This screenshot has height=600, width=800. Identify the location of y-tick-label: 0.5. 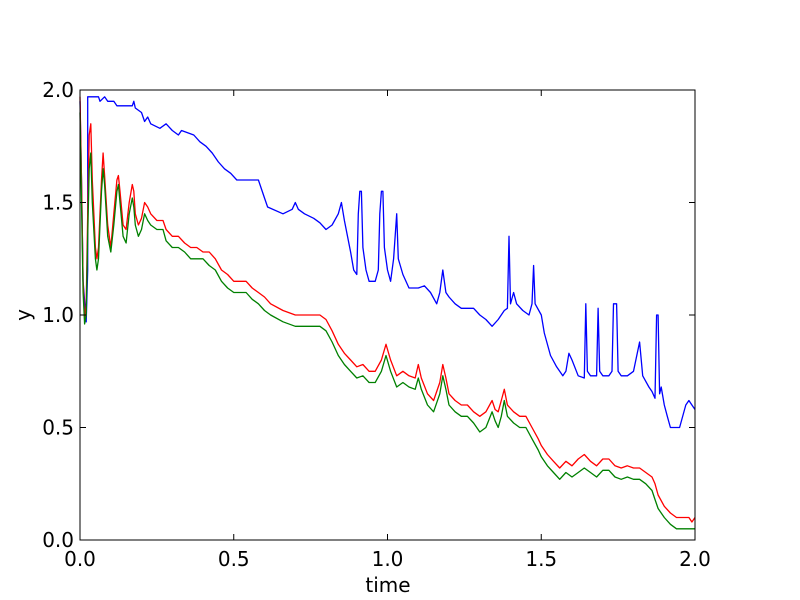
(58, 428).